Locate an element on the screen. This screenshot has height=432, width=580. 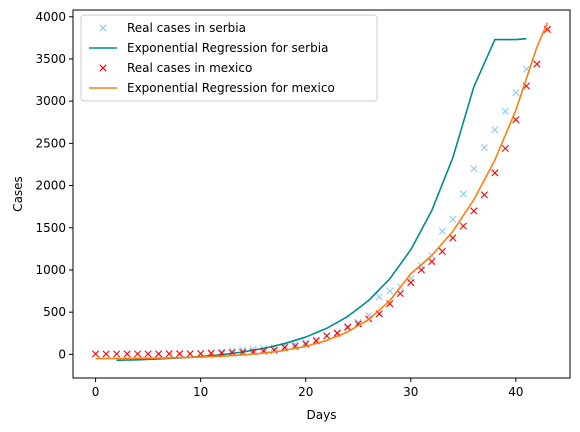
x-tick-label: 0 is located at coordinates (96, 392).